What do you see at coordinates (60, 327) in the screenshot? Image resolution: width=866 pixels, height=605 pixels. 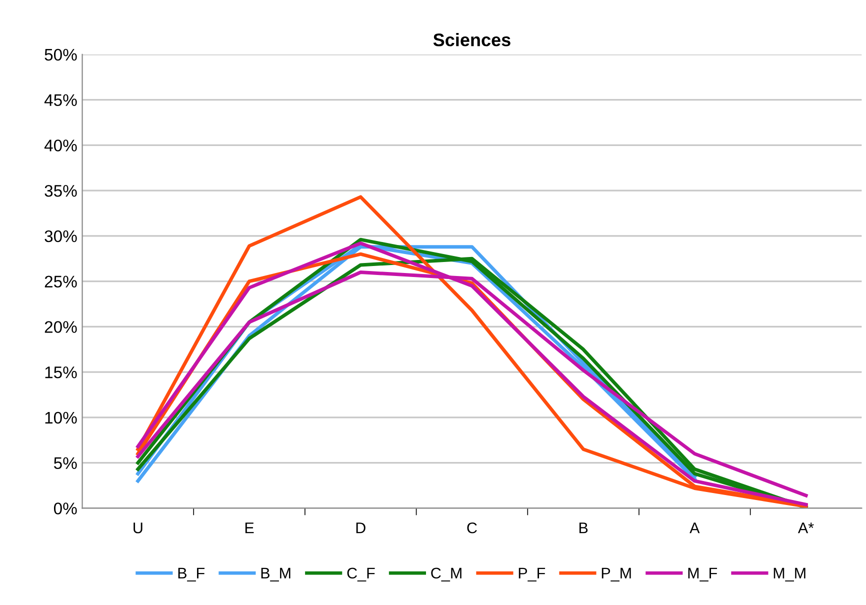 I see `y-tick-label: 20%` at bounding box center [60, 327].